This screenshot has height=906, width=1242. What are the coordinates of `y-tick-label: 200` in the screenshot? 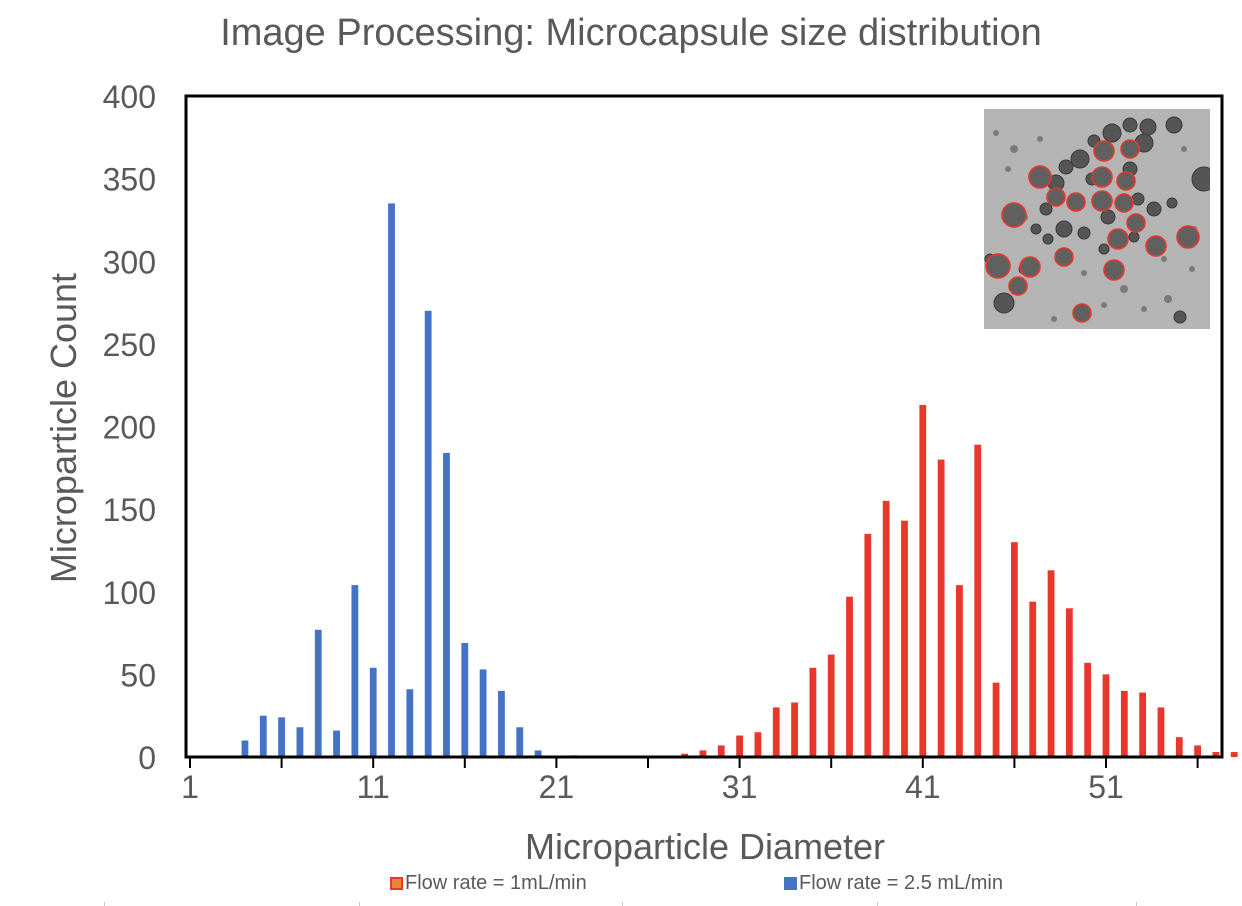 It's located at (129, 428).